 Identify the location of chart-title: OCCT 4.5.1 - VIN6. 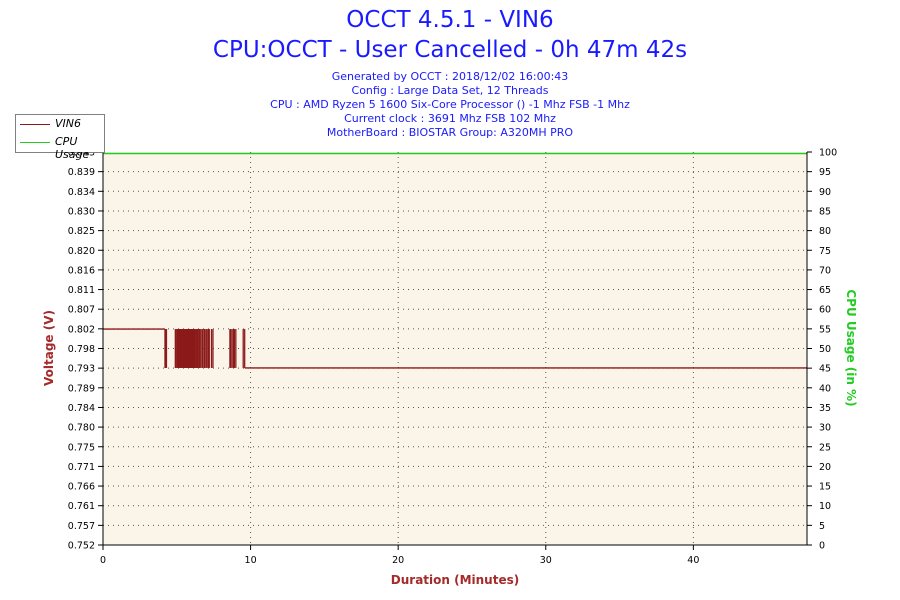
(450, 20).